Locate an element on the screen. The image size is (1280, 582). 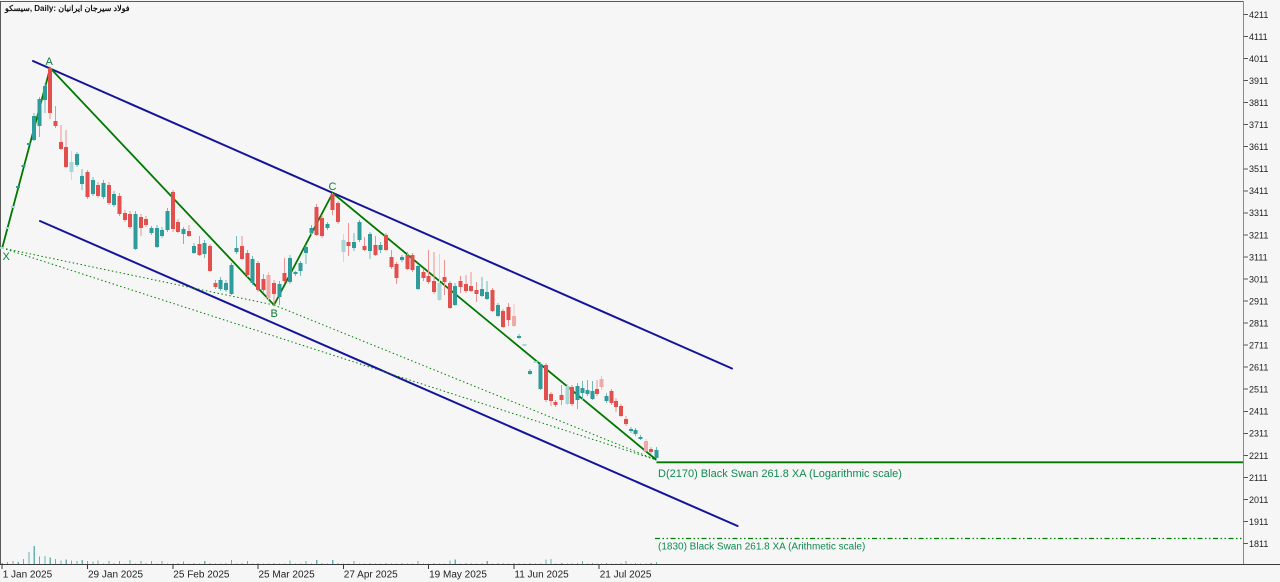
svg-text: 3811 is located at coordinates (1258, 103).